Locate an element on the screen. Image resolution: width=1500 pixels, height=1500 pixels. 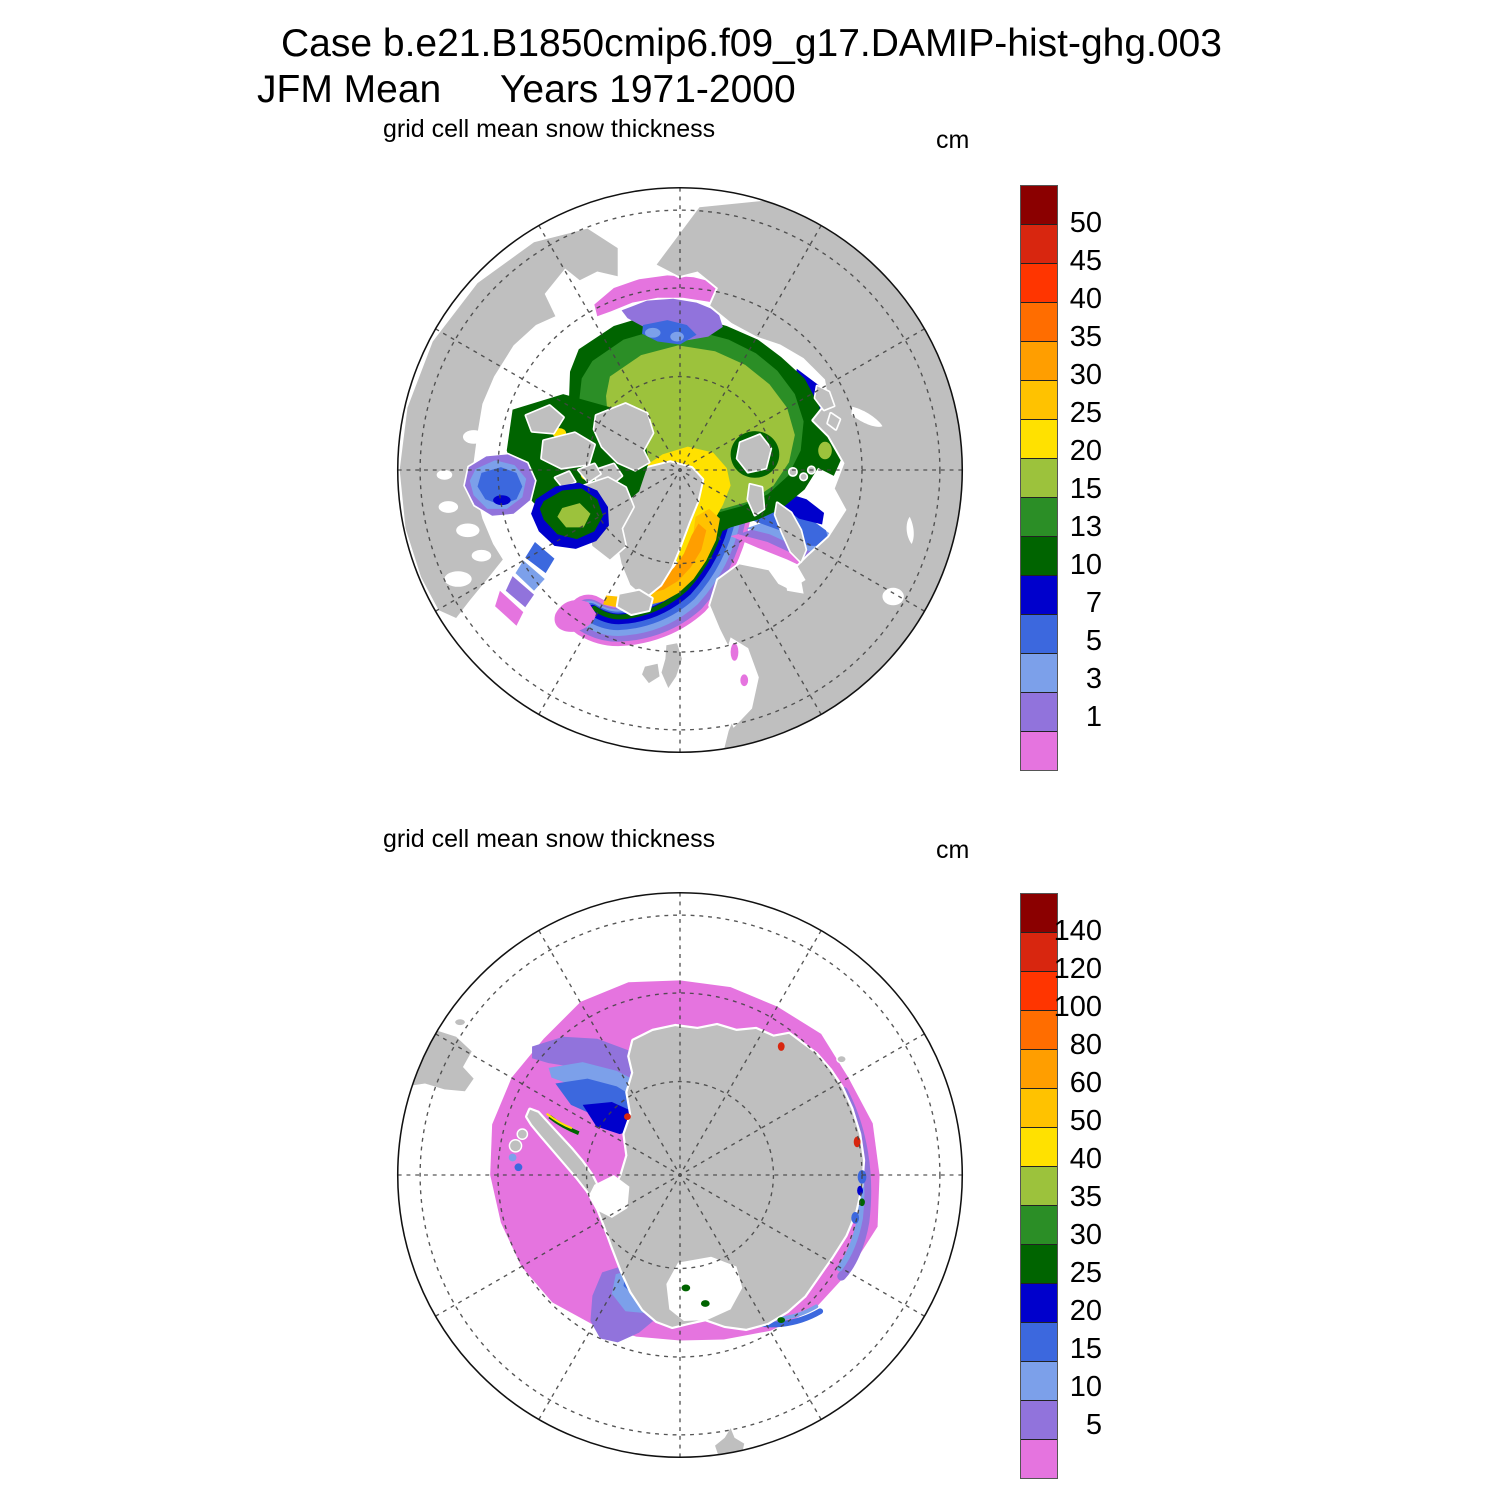
colorbar-tick-label: 140 is located at coordinates (1077, 930).